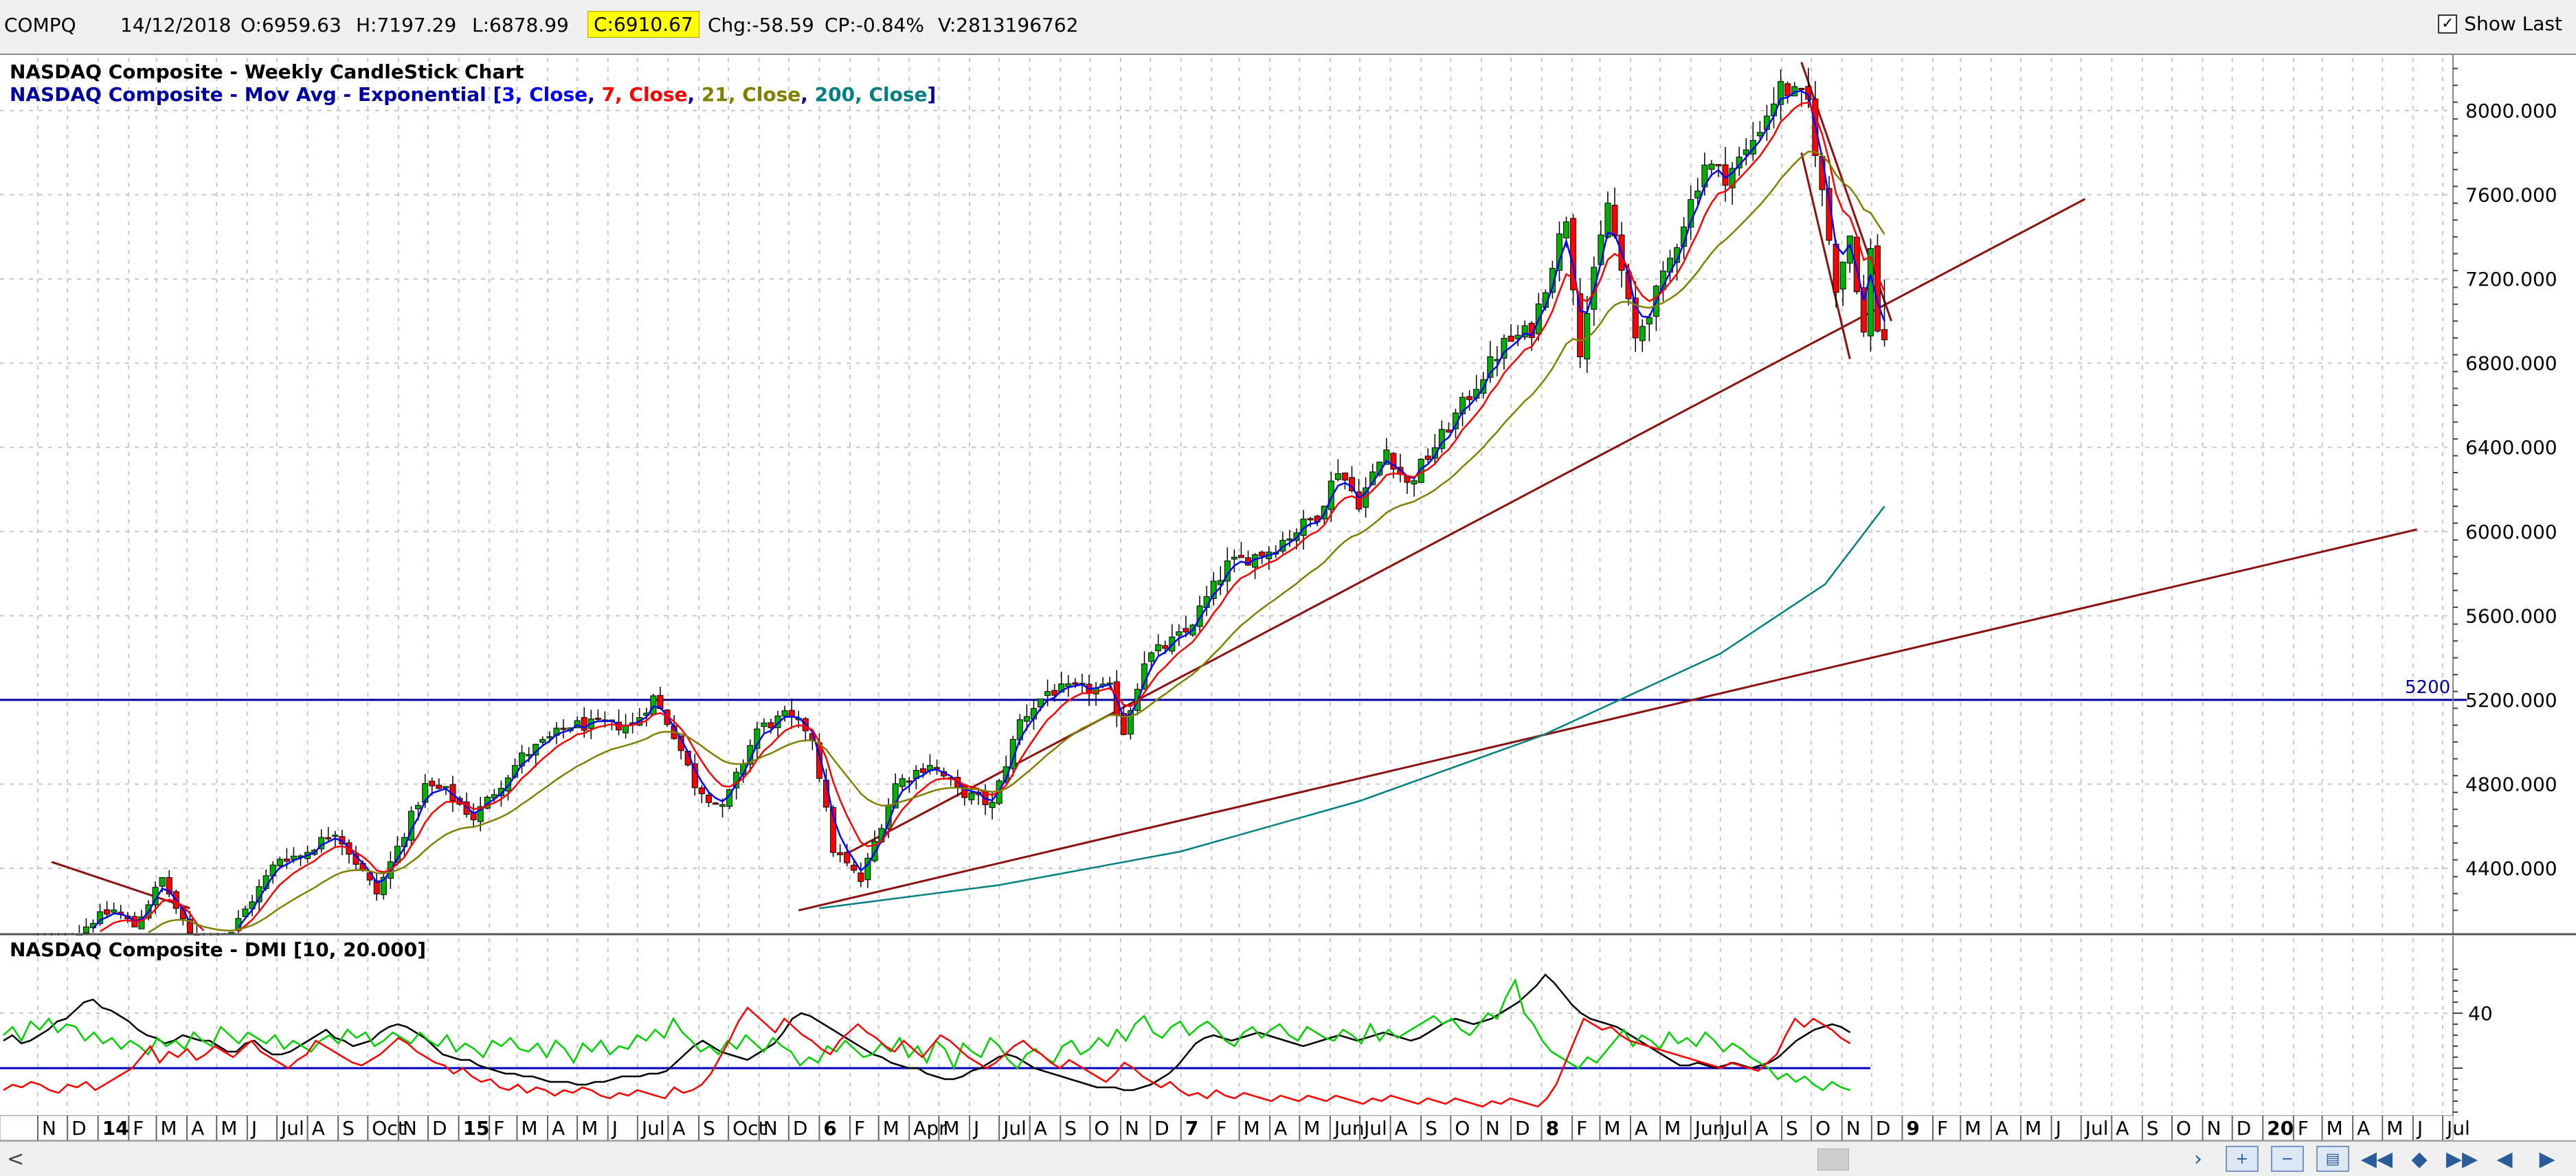 The width and height of the screenshot is (2576, 1176). Describe the element at coordinates (2547, 1158) in the screenshot. I see `next-icon: ▶` at that location.